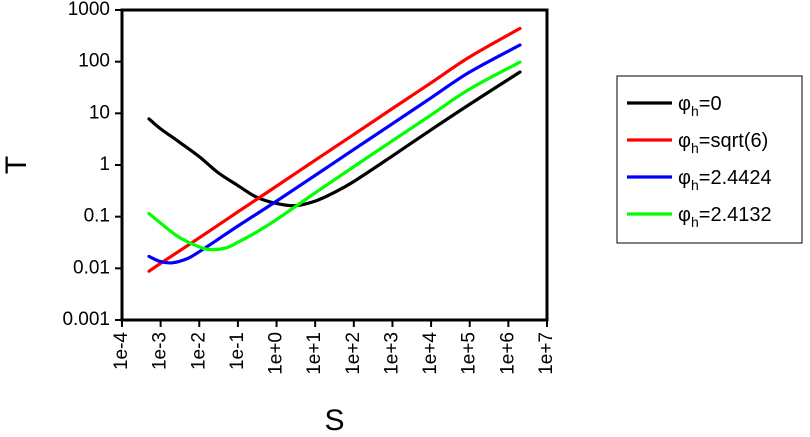  I want to click on legend-label: φh=2.4132, so click(725, 217).